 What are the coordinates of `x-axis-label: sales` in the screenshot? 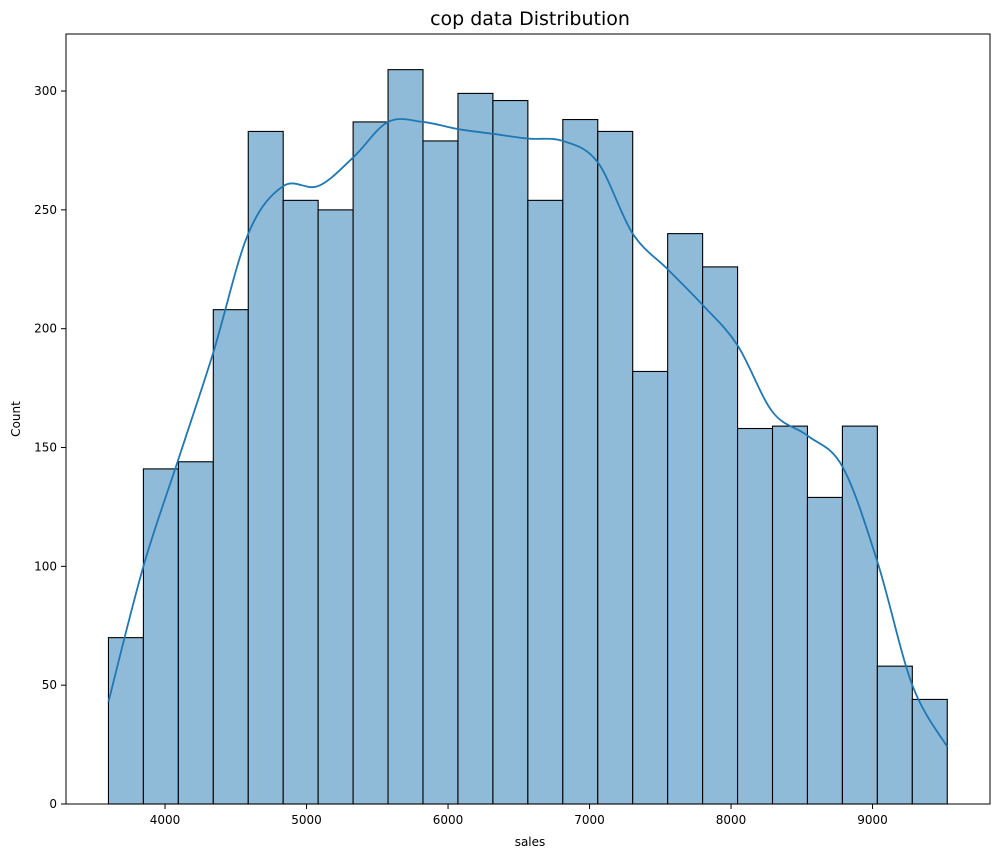 It's located at (530, 842).